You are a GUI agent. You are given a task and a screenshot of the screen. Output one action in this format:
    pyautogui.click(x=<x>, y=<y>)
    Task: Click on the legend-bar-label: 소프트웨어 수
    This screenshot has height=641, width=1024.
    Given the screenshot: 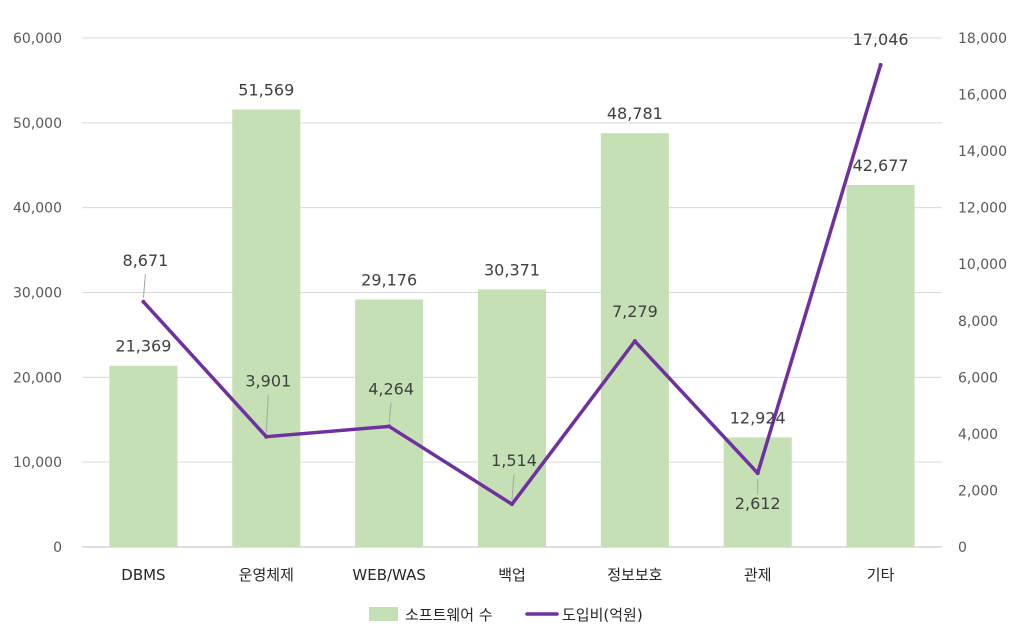 What is the action you would take?
    pyautogui.click(x=449, y=615)
    